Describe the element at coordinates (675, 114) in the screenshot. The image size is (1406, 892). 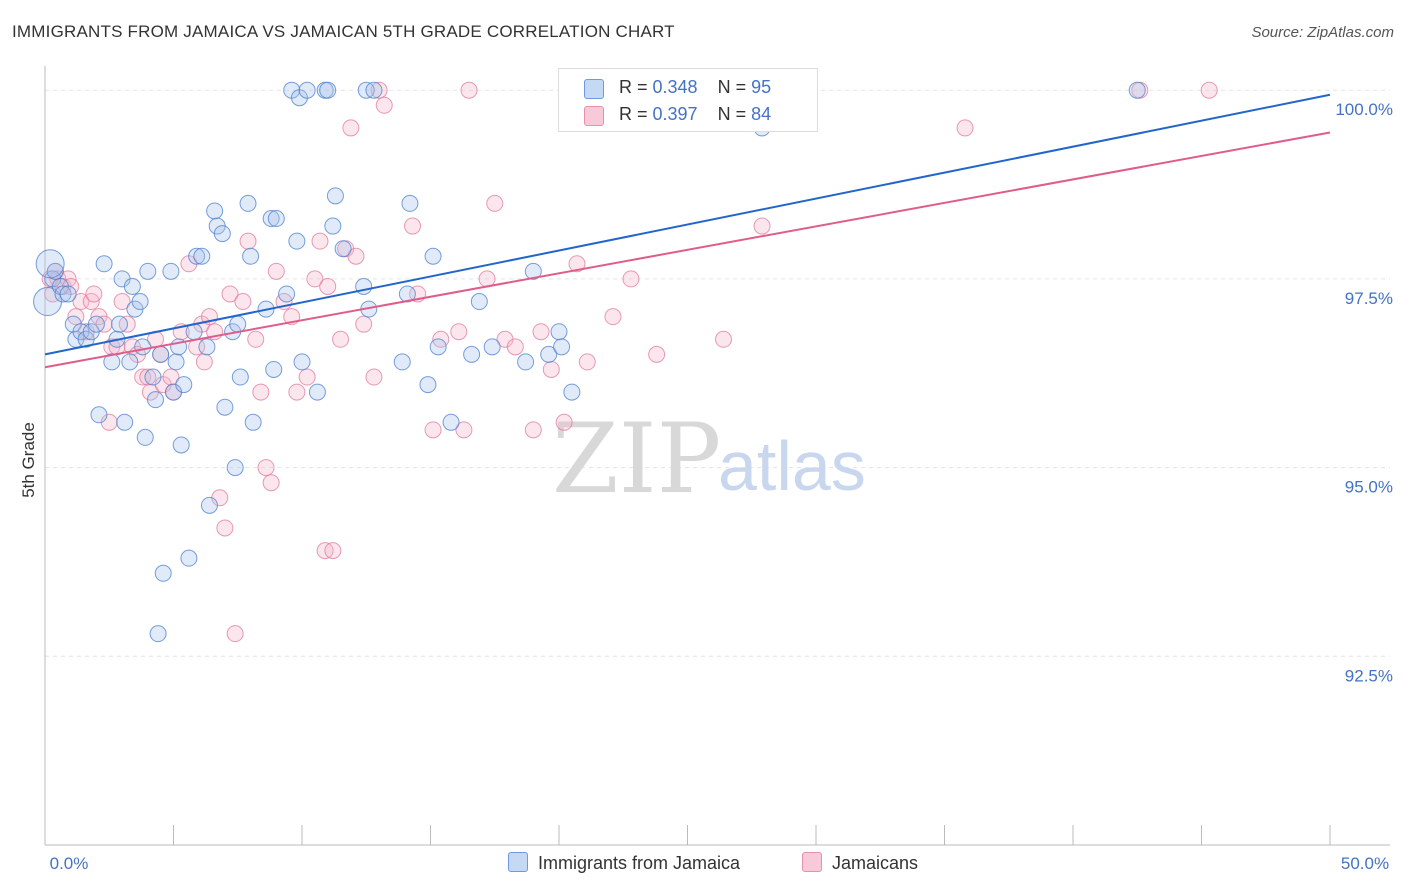
I see `legend-r-value: 0.397` at that location.